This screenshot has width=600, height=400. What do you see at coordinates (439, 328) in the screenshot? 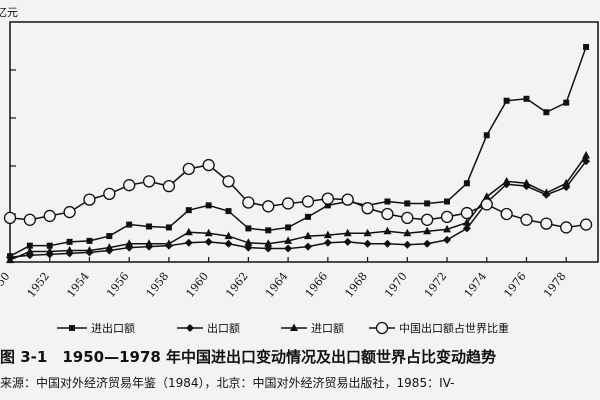
I see `legend-item-4: 中国出口额占世界比重` at bounding box center [439, 328].